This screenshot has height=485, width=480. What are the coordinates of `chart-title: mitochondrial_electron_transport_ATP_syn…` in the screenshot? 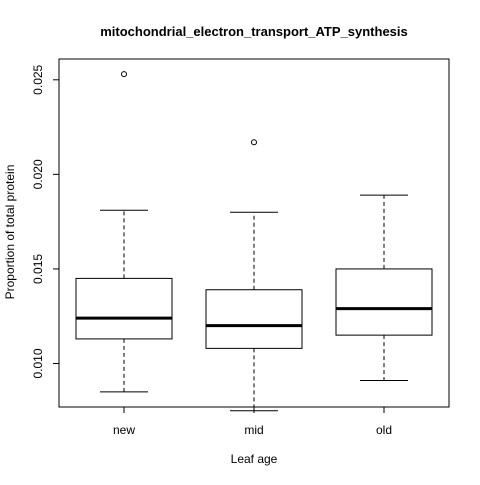 It's located at (254, 31).